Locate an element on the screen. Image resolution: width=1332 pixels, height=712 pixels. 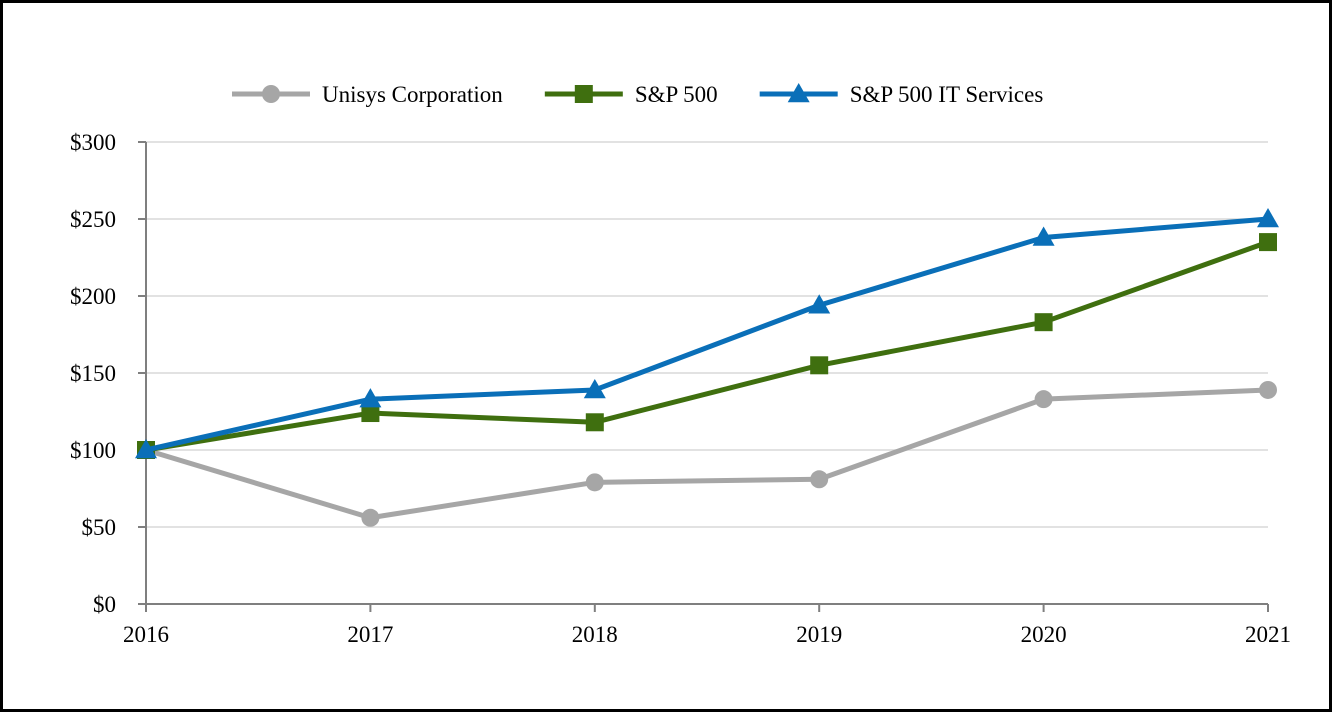
y-tick-label: $300 is located at coordinates (93, 142).